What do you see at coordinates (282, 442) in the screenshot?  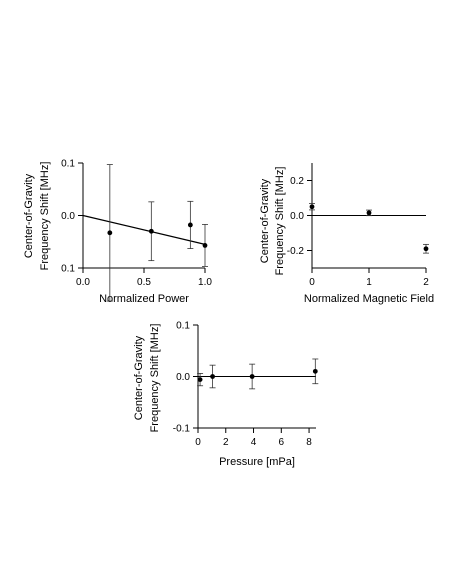 I see `x-tick-label: 6` at bounding box center [282, 442].